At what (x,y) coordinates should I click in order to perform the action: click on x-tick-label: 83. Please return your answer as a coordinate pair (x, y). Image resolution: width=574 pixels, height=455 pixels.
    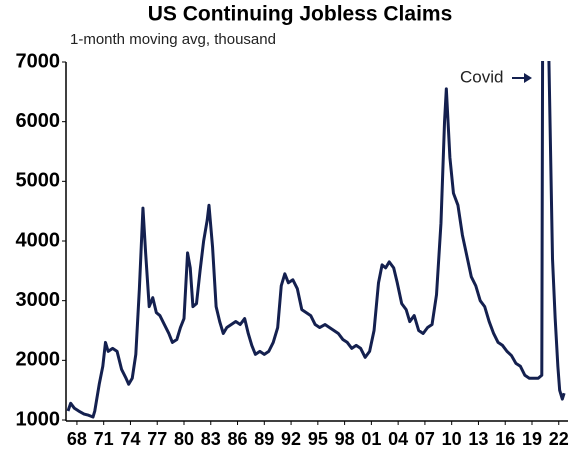
    Looking at the image, I should click on (211, 439).